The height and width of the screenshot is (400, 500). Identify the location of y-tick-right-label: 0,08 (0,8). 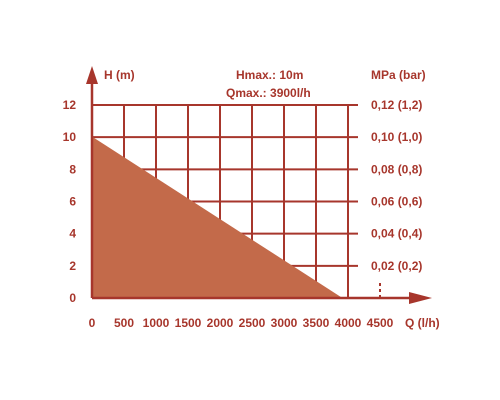
(396, 169).